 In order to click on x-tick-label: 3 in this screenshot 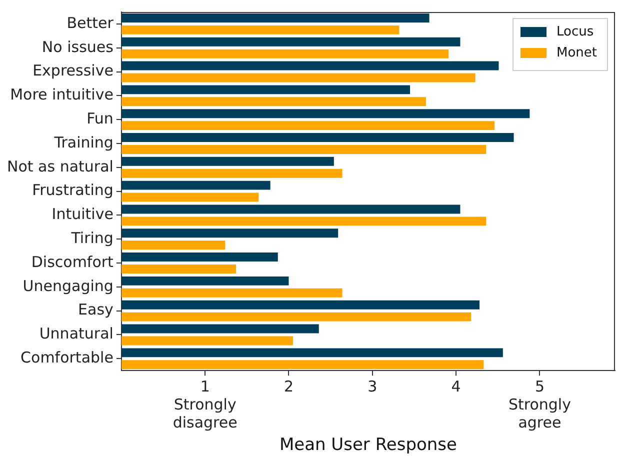, I will do `click(373, 386)`.